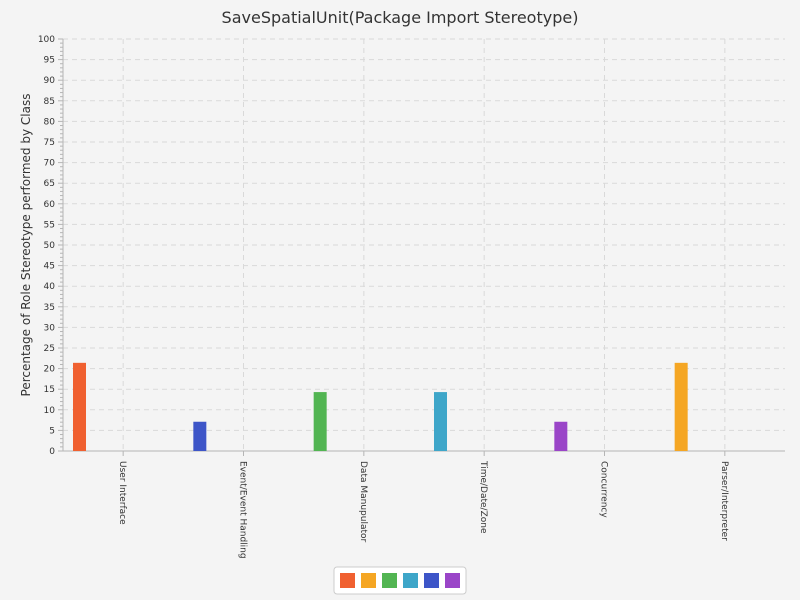  What do you see at coordinates (46, 40) in the screenshot?
I see `y-tick-label: 100` at bounding box center [46, 40].